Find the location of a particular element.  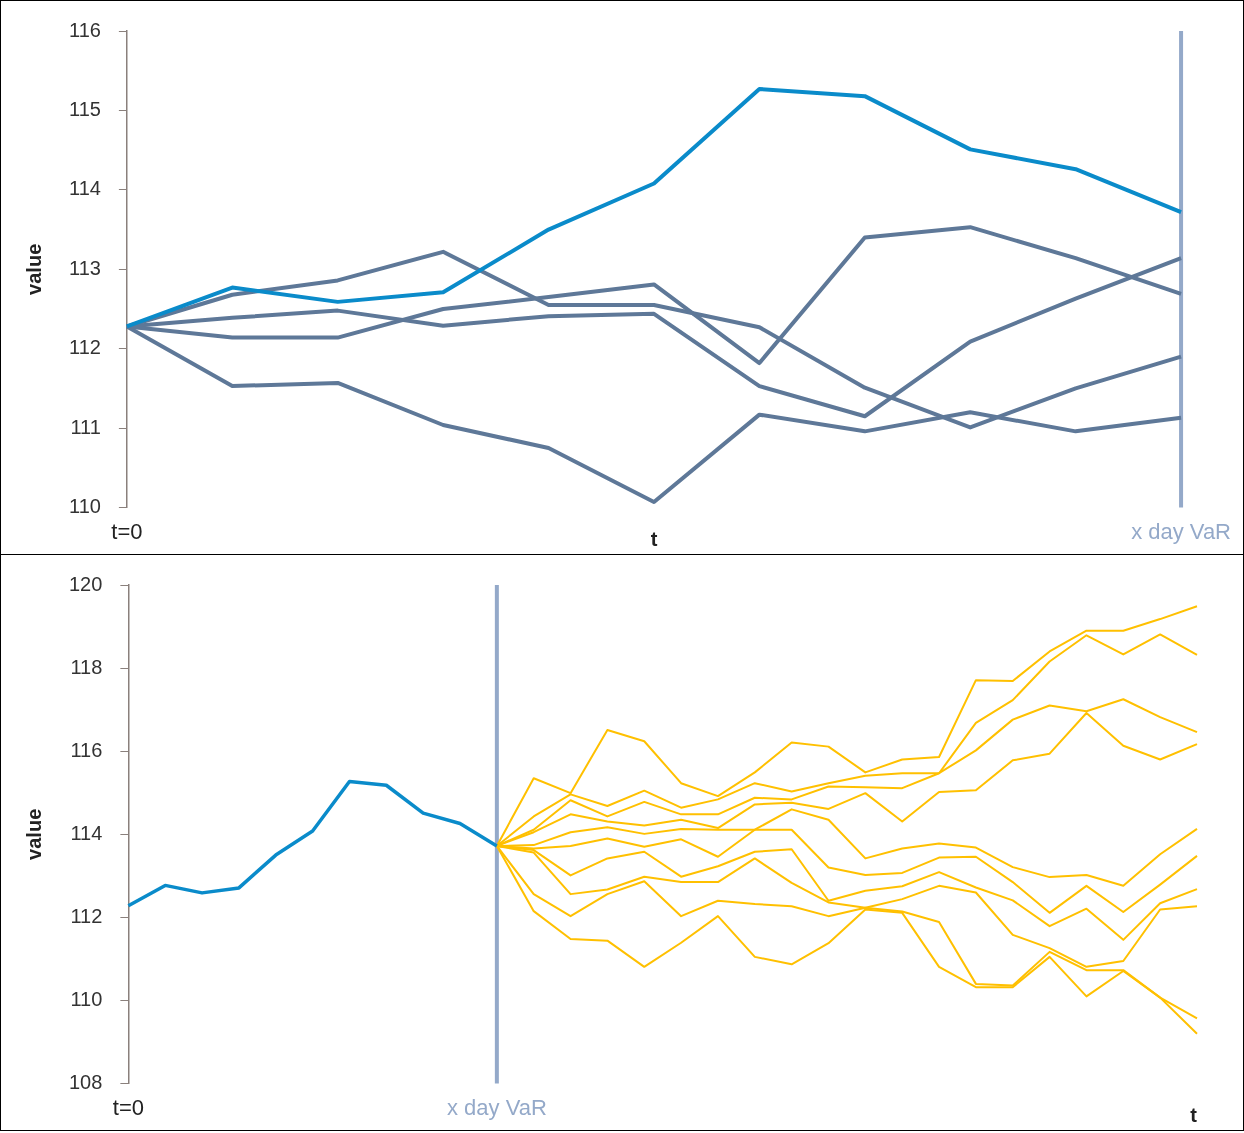

y-tick-label: 120 is located at coordinates (85, 583).